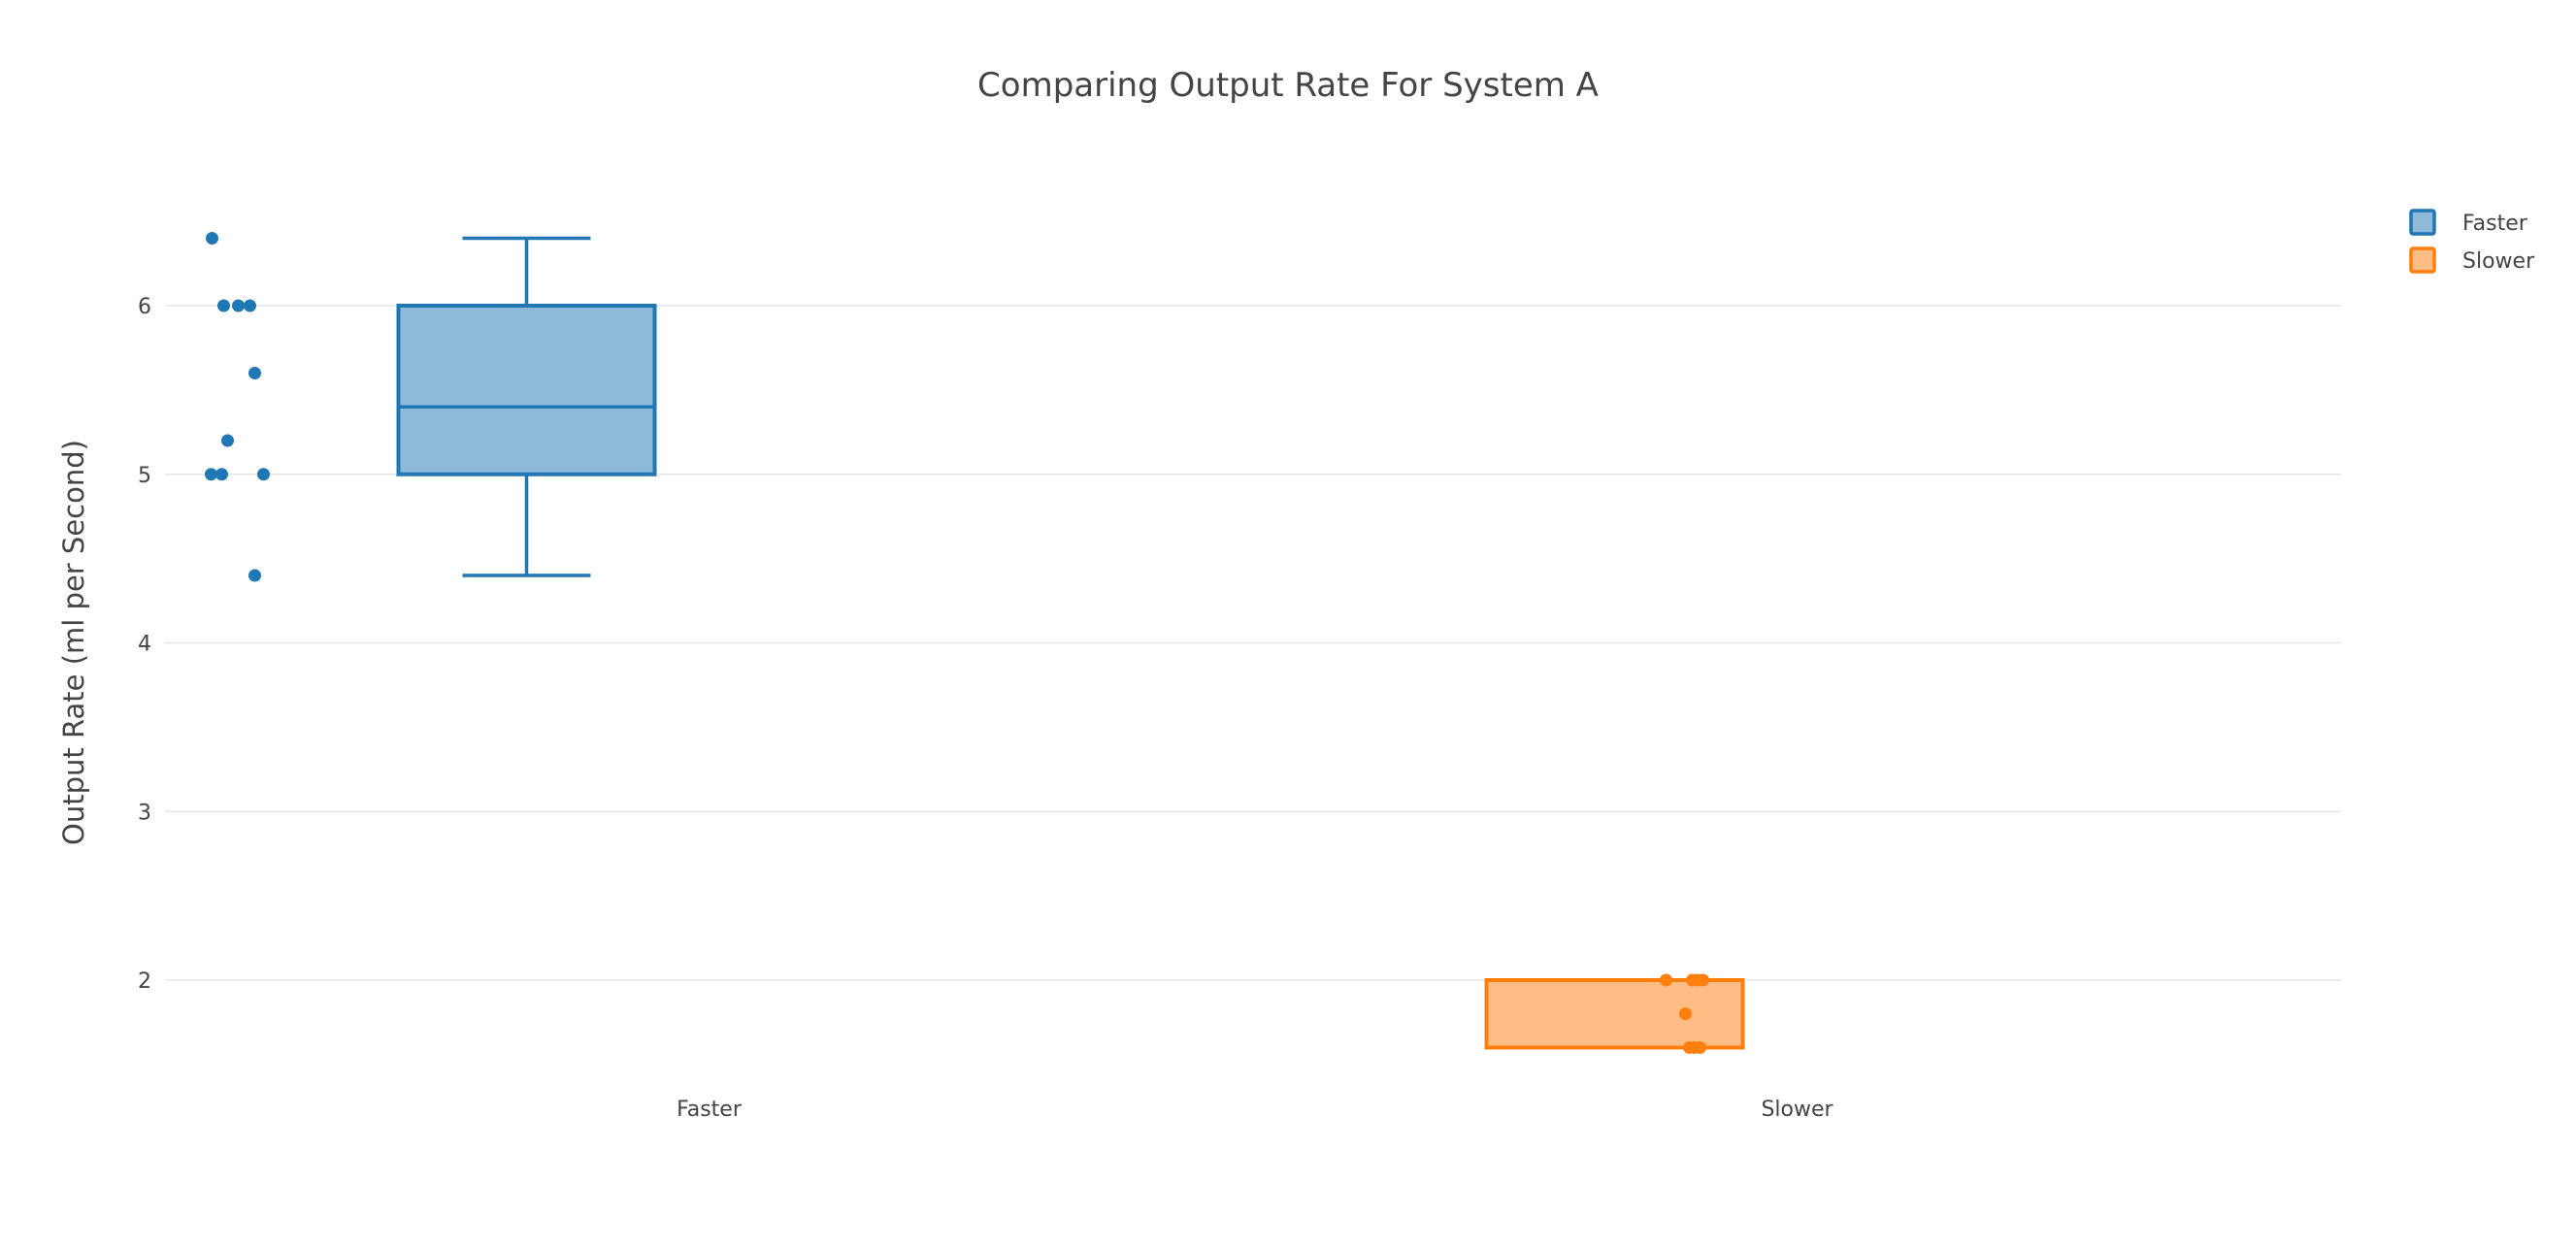 The image size is (2576, 1246). I want to click on y-tick-label: 3, so click(144, 813).